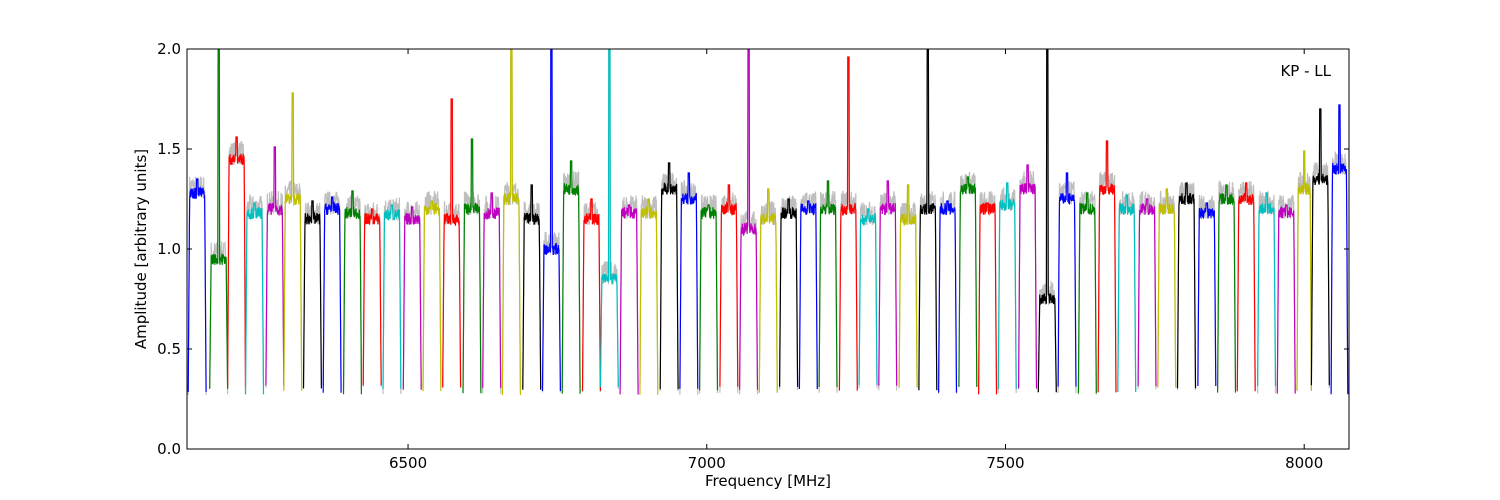  Describe the element at coordinates (169, 49) in the screenshot. I see `y-tick-label: 2.0` at that location.